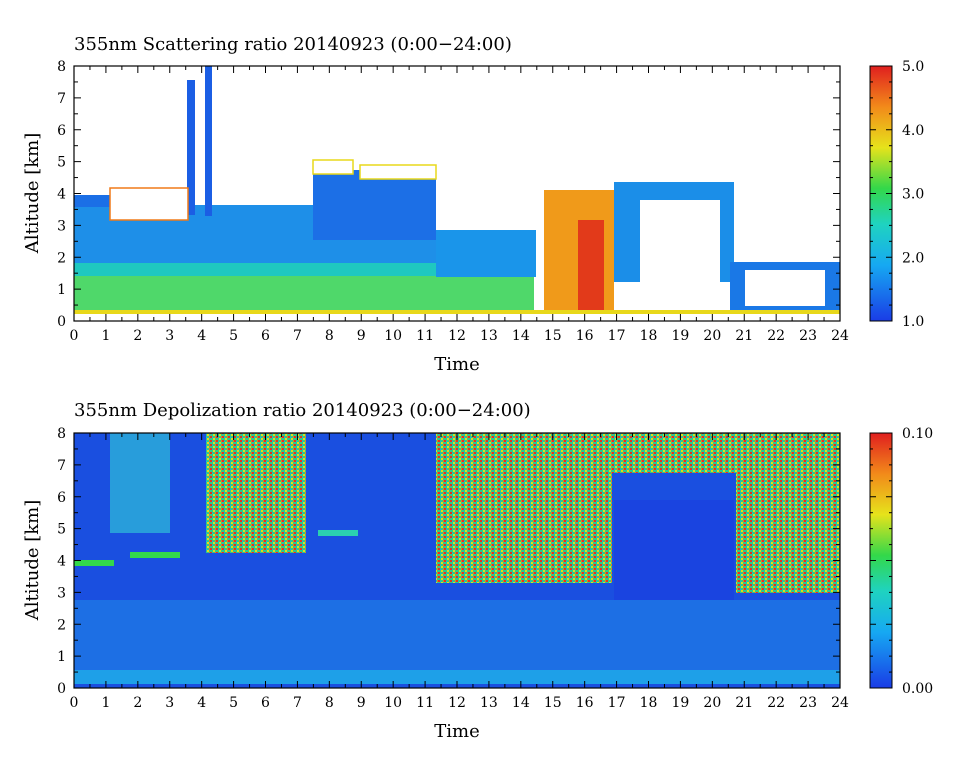 Image resolution: width=960 pixels, height=770 pixels. I want to click on chart1-afternoon-layer, so click(486, 253).